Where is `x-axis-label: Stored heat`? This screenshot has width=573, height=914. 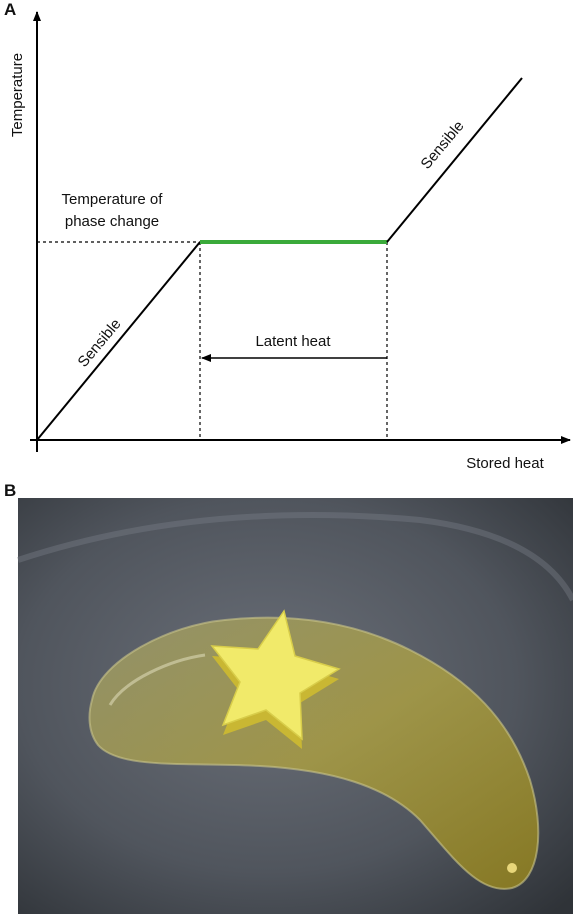 x-axis-label: Stored heat is located at coordinates (505, 463).